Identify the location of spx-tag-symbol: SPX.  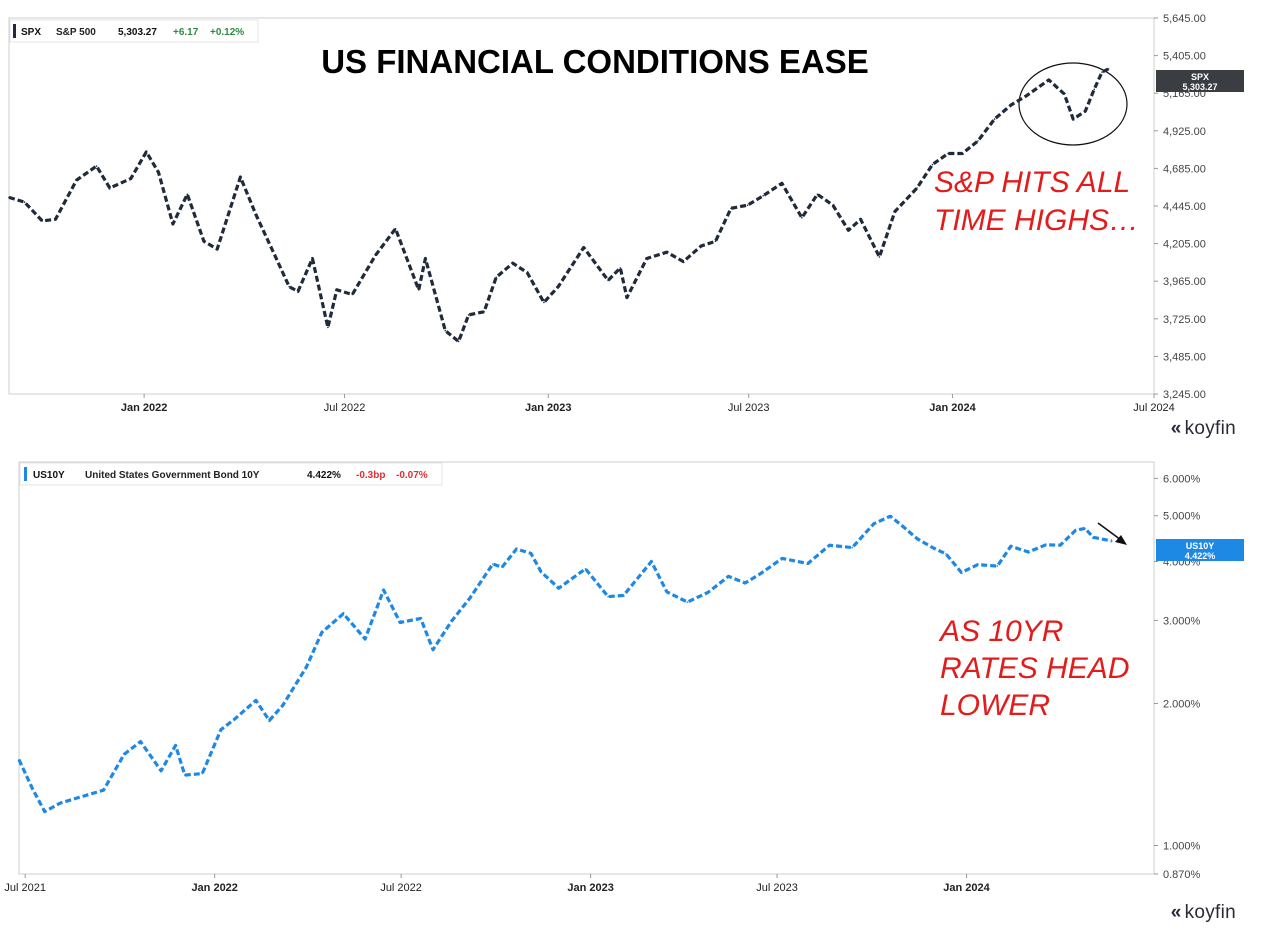
(1200, 77).